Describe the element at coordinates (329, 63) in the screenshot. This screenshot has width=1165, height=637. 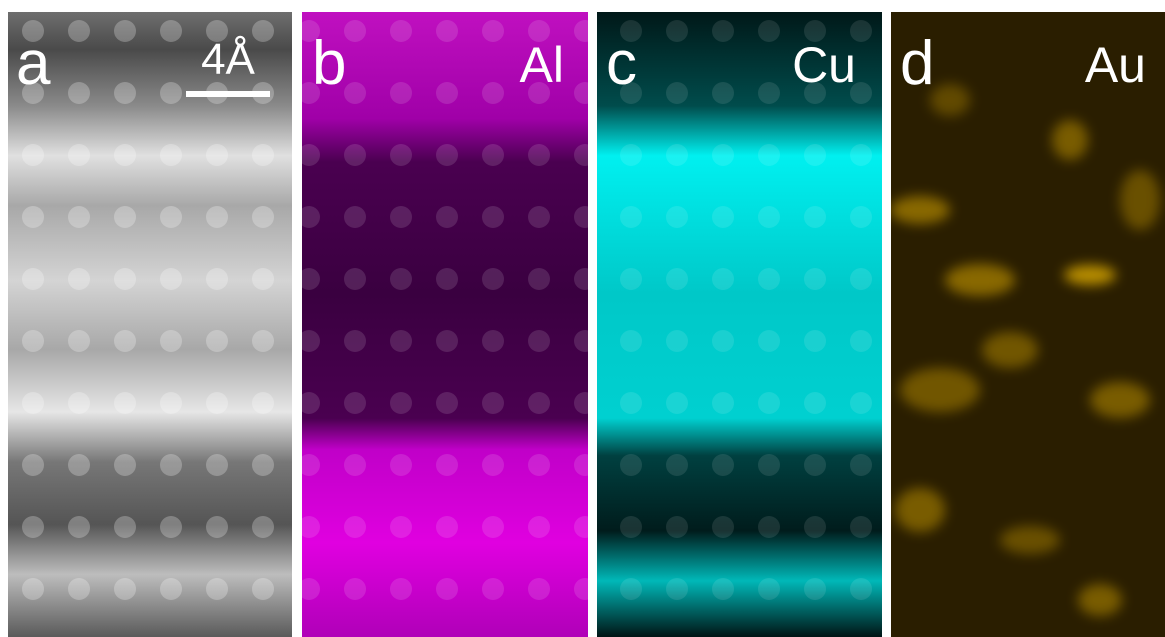
I see `panel-letter: b` at that location.